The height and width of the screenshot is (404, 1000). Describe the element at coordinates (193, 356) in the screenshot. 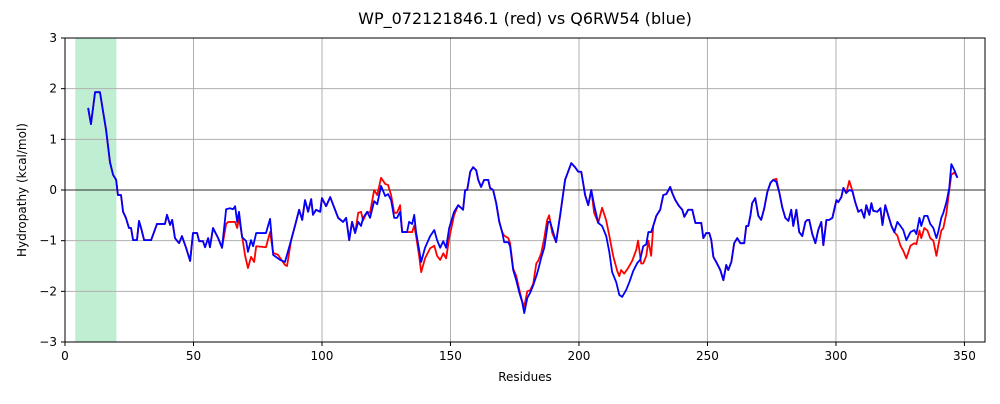

I see `x-tick-label: 50` at that location.